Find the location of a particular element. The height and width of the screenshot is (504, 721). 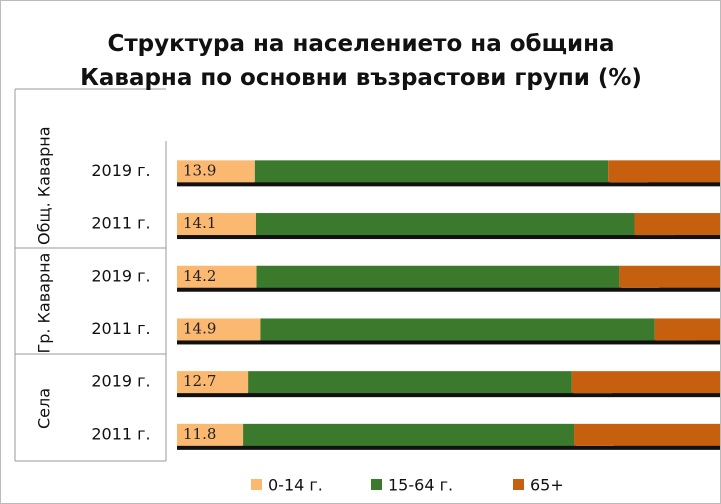

data-label: 14.9 is located at coordinates (199, 328).